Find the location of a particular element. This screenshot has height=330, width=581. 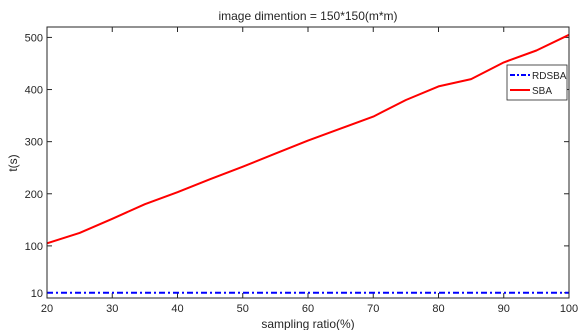

y-tick-label: 100 is located at coordinates (34, 247).